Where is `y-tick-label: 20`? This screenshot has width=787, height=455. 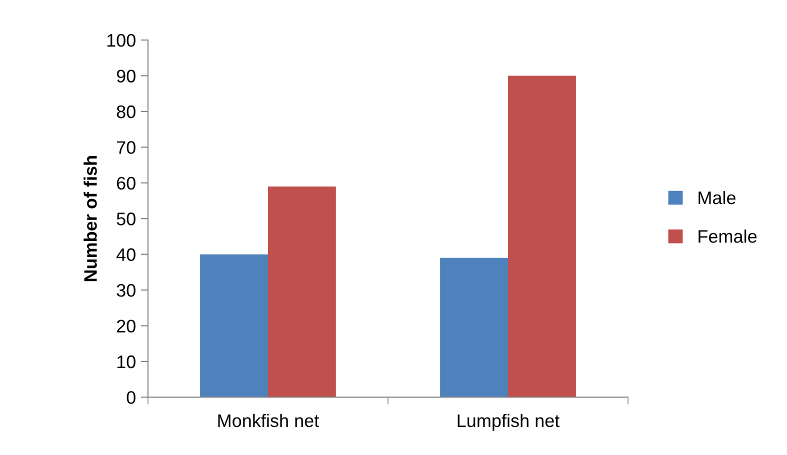
y-tick-label: 20 is located at coordinates (126, 326).